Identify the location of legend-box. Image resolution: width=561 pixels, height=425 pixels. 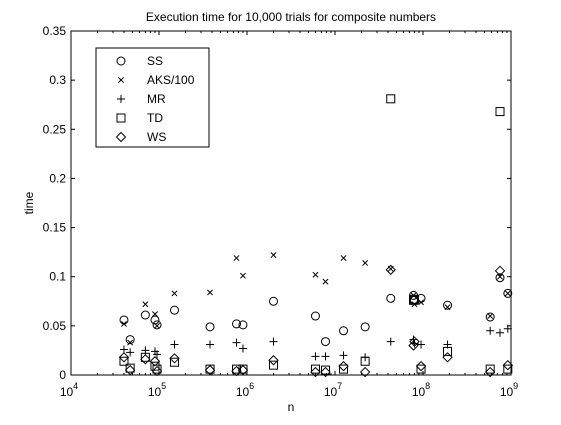
(152, 97).